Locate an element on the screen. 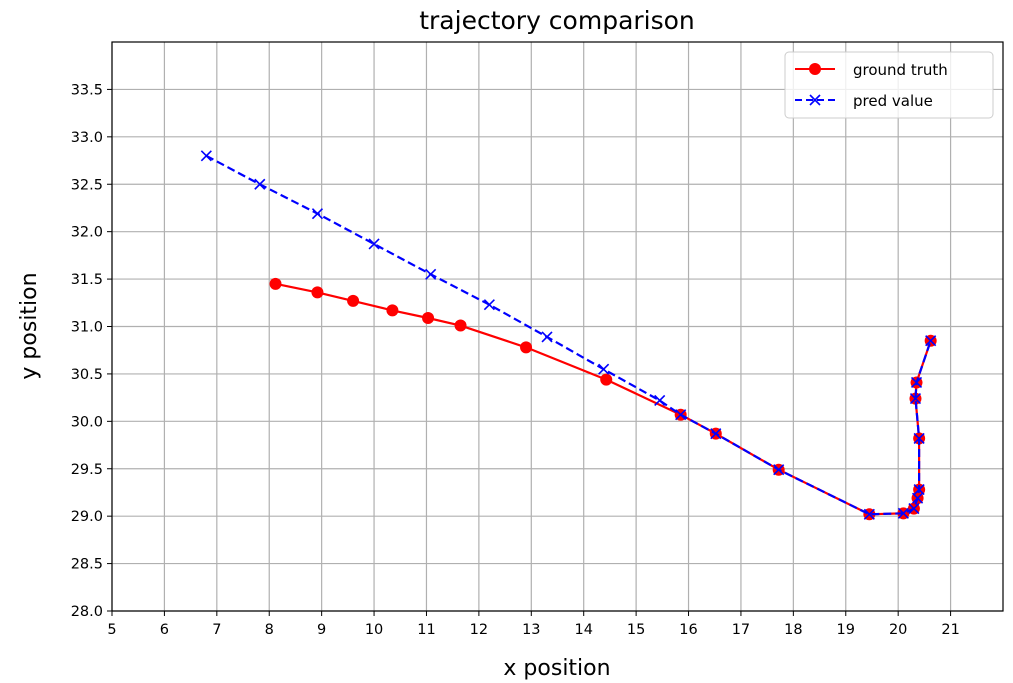 This screenshot has height=683, width=1013. x-tick-label: 15 is located at coordinates (636, 630).